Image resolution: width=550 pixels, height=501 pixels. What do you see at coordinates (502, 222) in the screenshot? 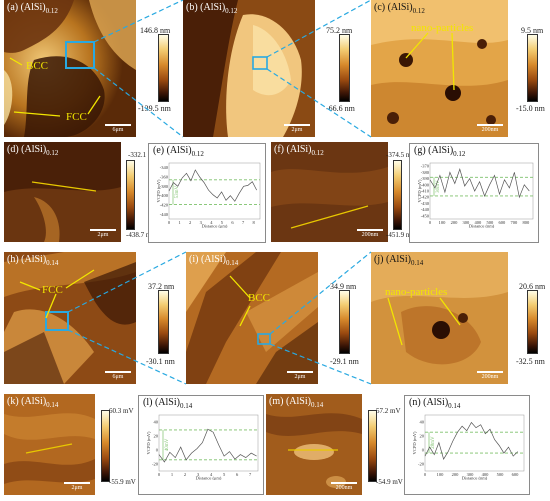
I see `x-tick-label: 600` at bounding box center [502, 222].